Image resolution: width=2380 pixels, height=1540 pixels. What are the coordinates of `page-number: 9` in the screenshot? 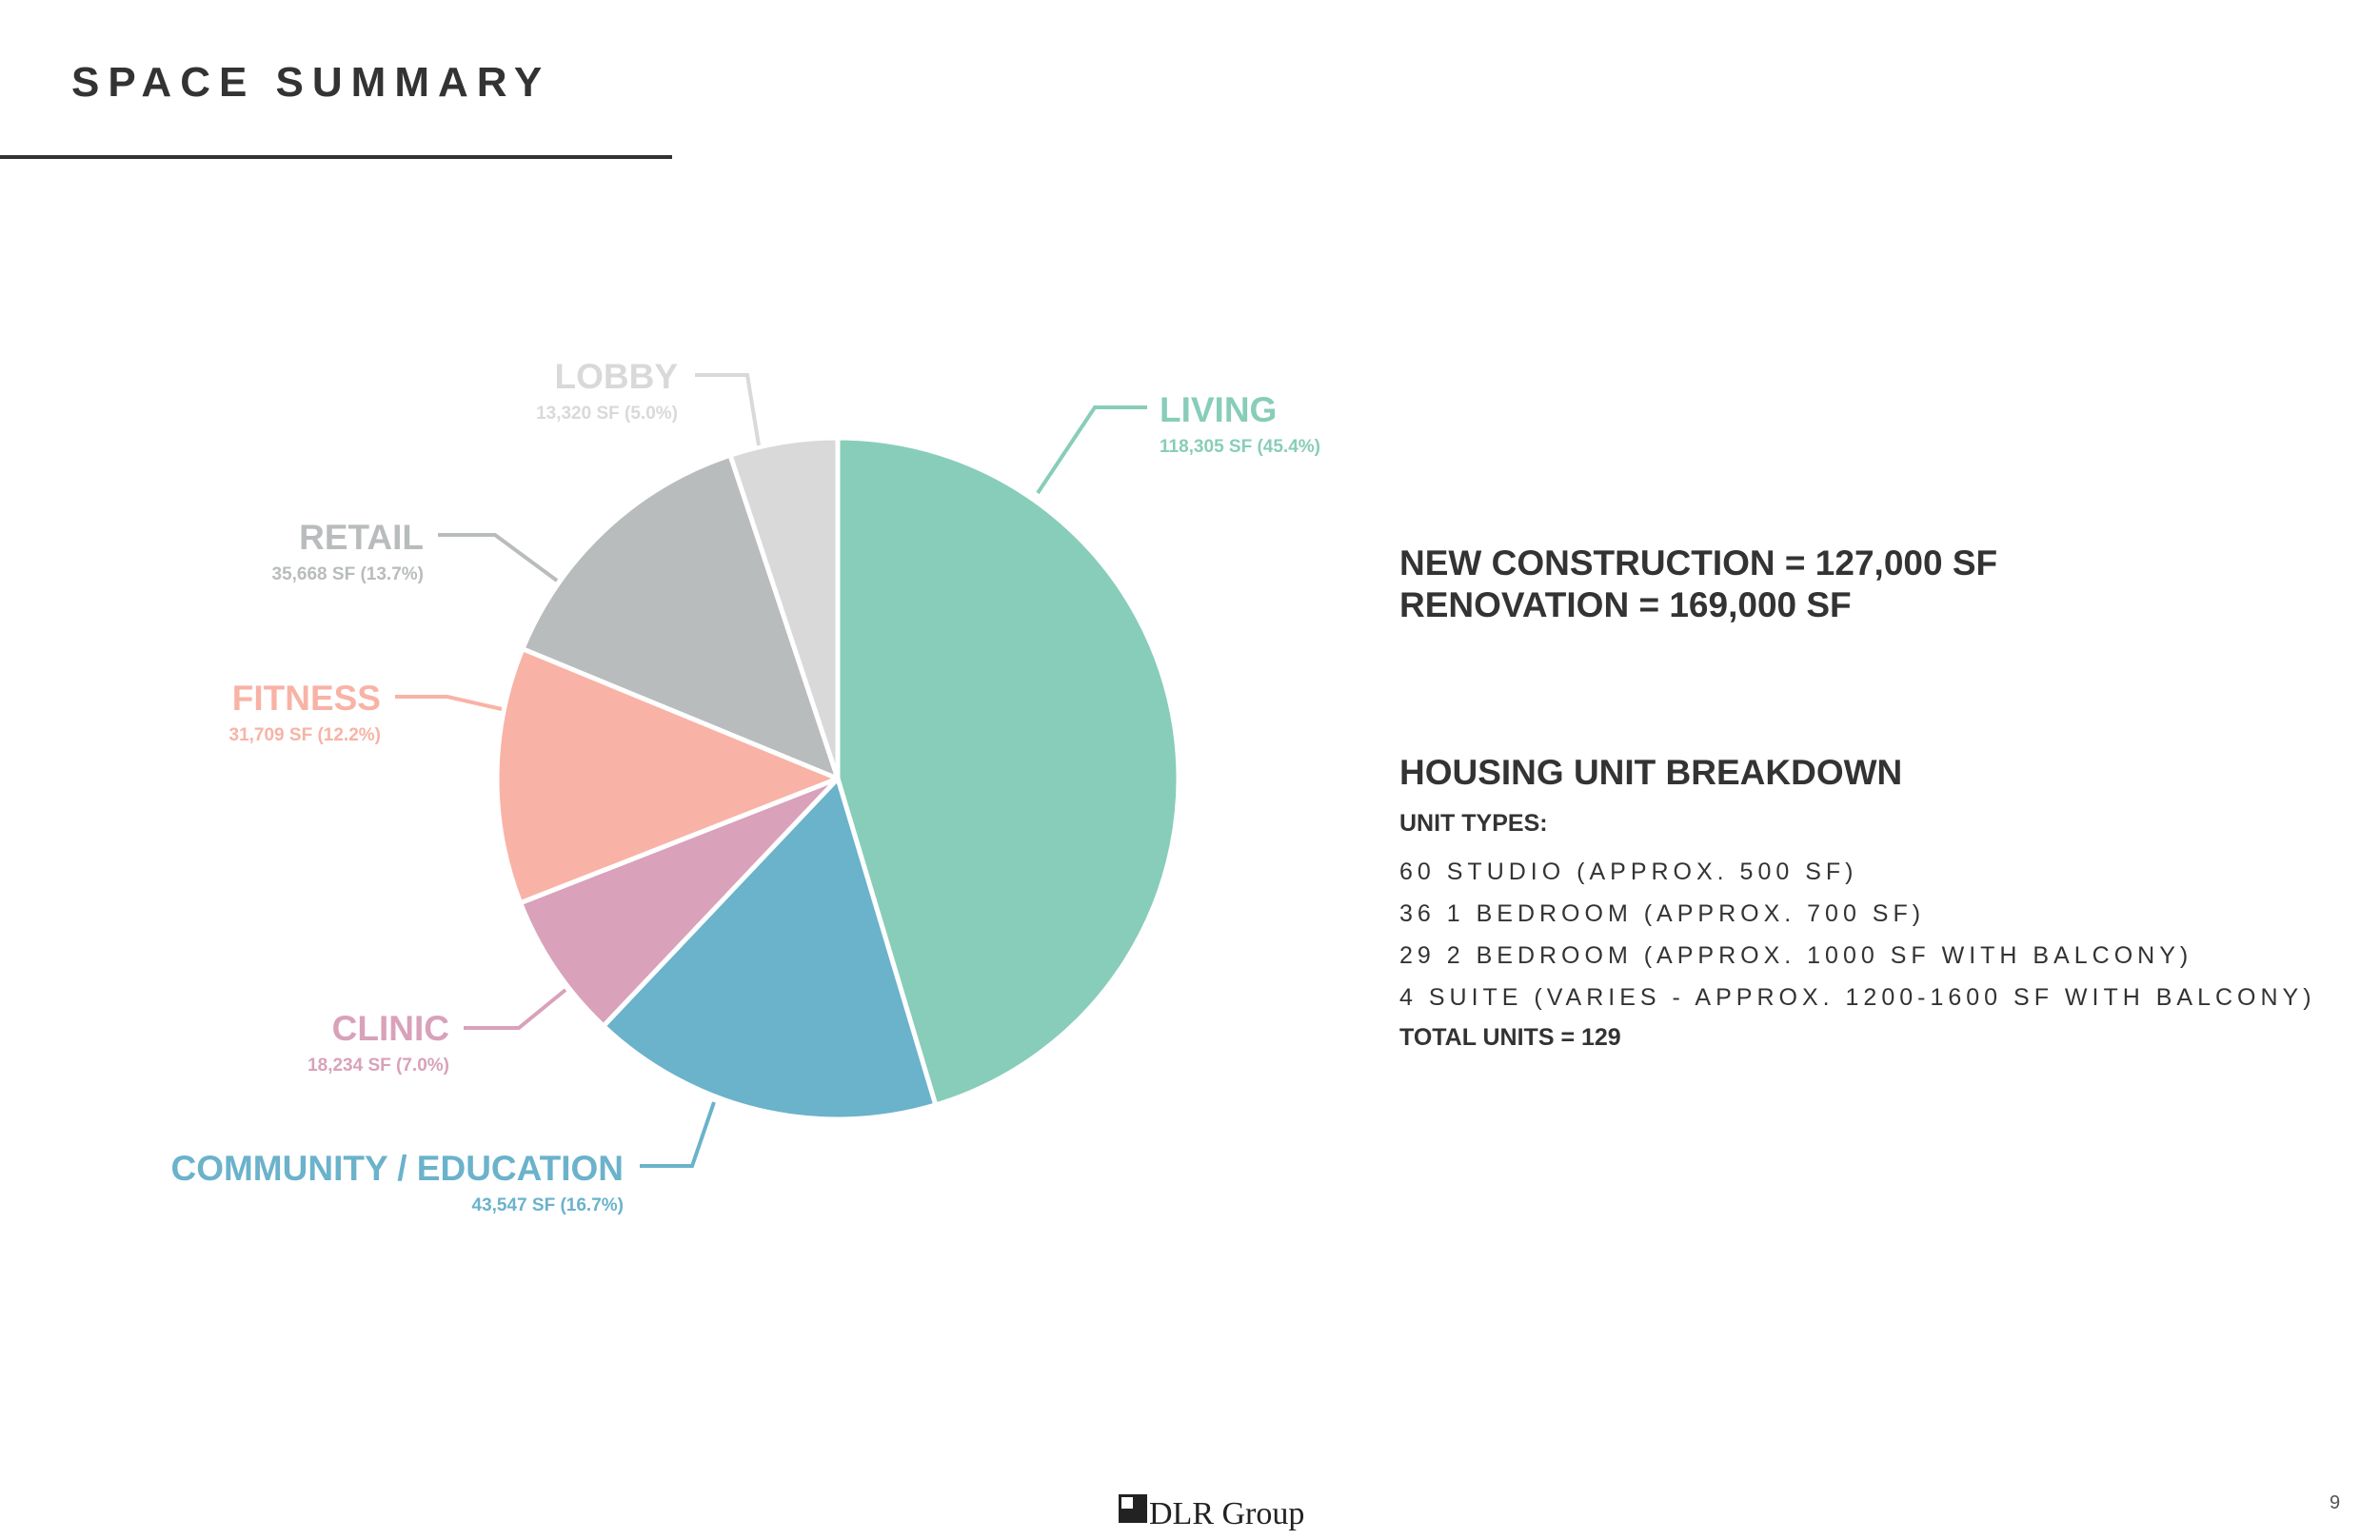 It's located at (2335, 1502).